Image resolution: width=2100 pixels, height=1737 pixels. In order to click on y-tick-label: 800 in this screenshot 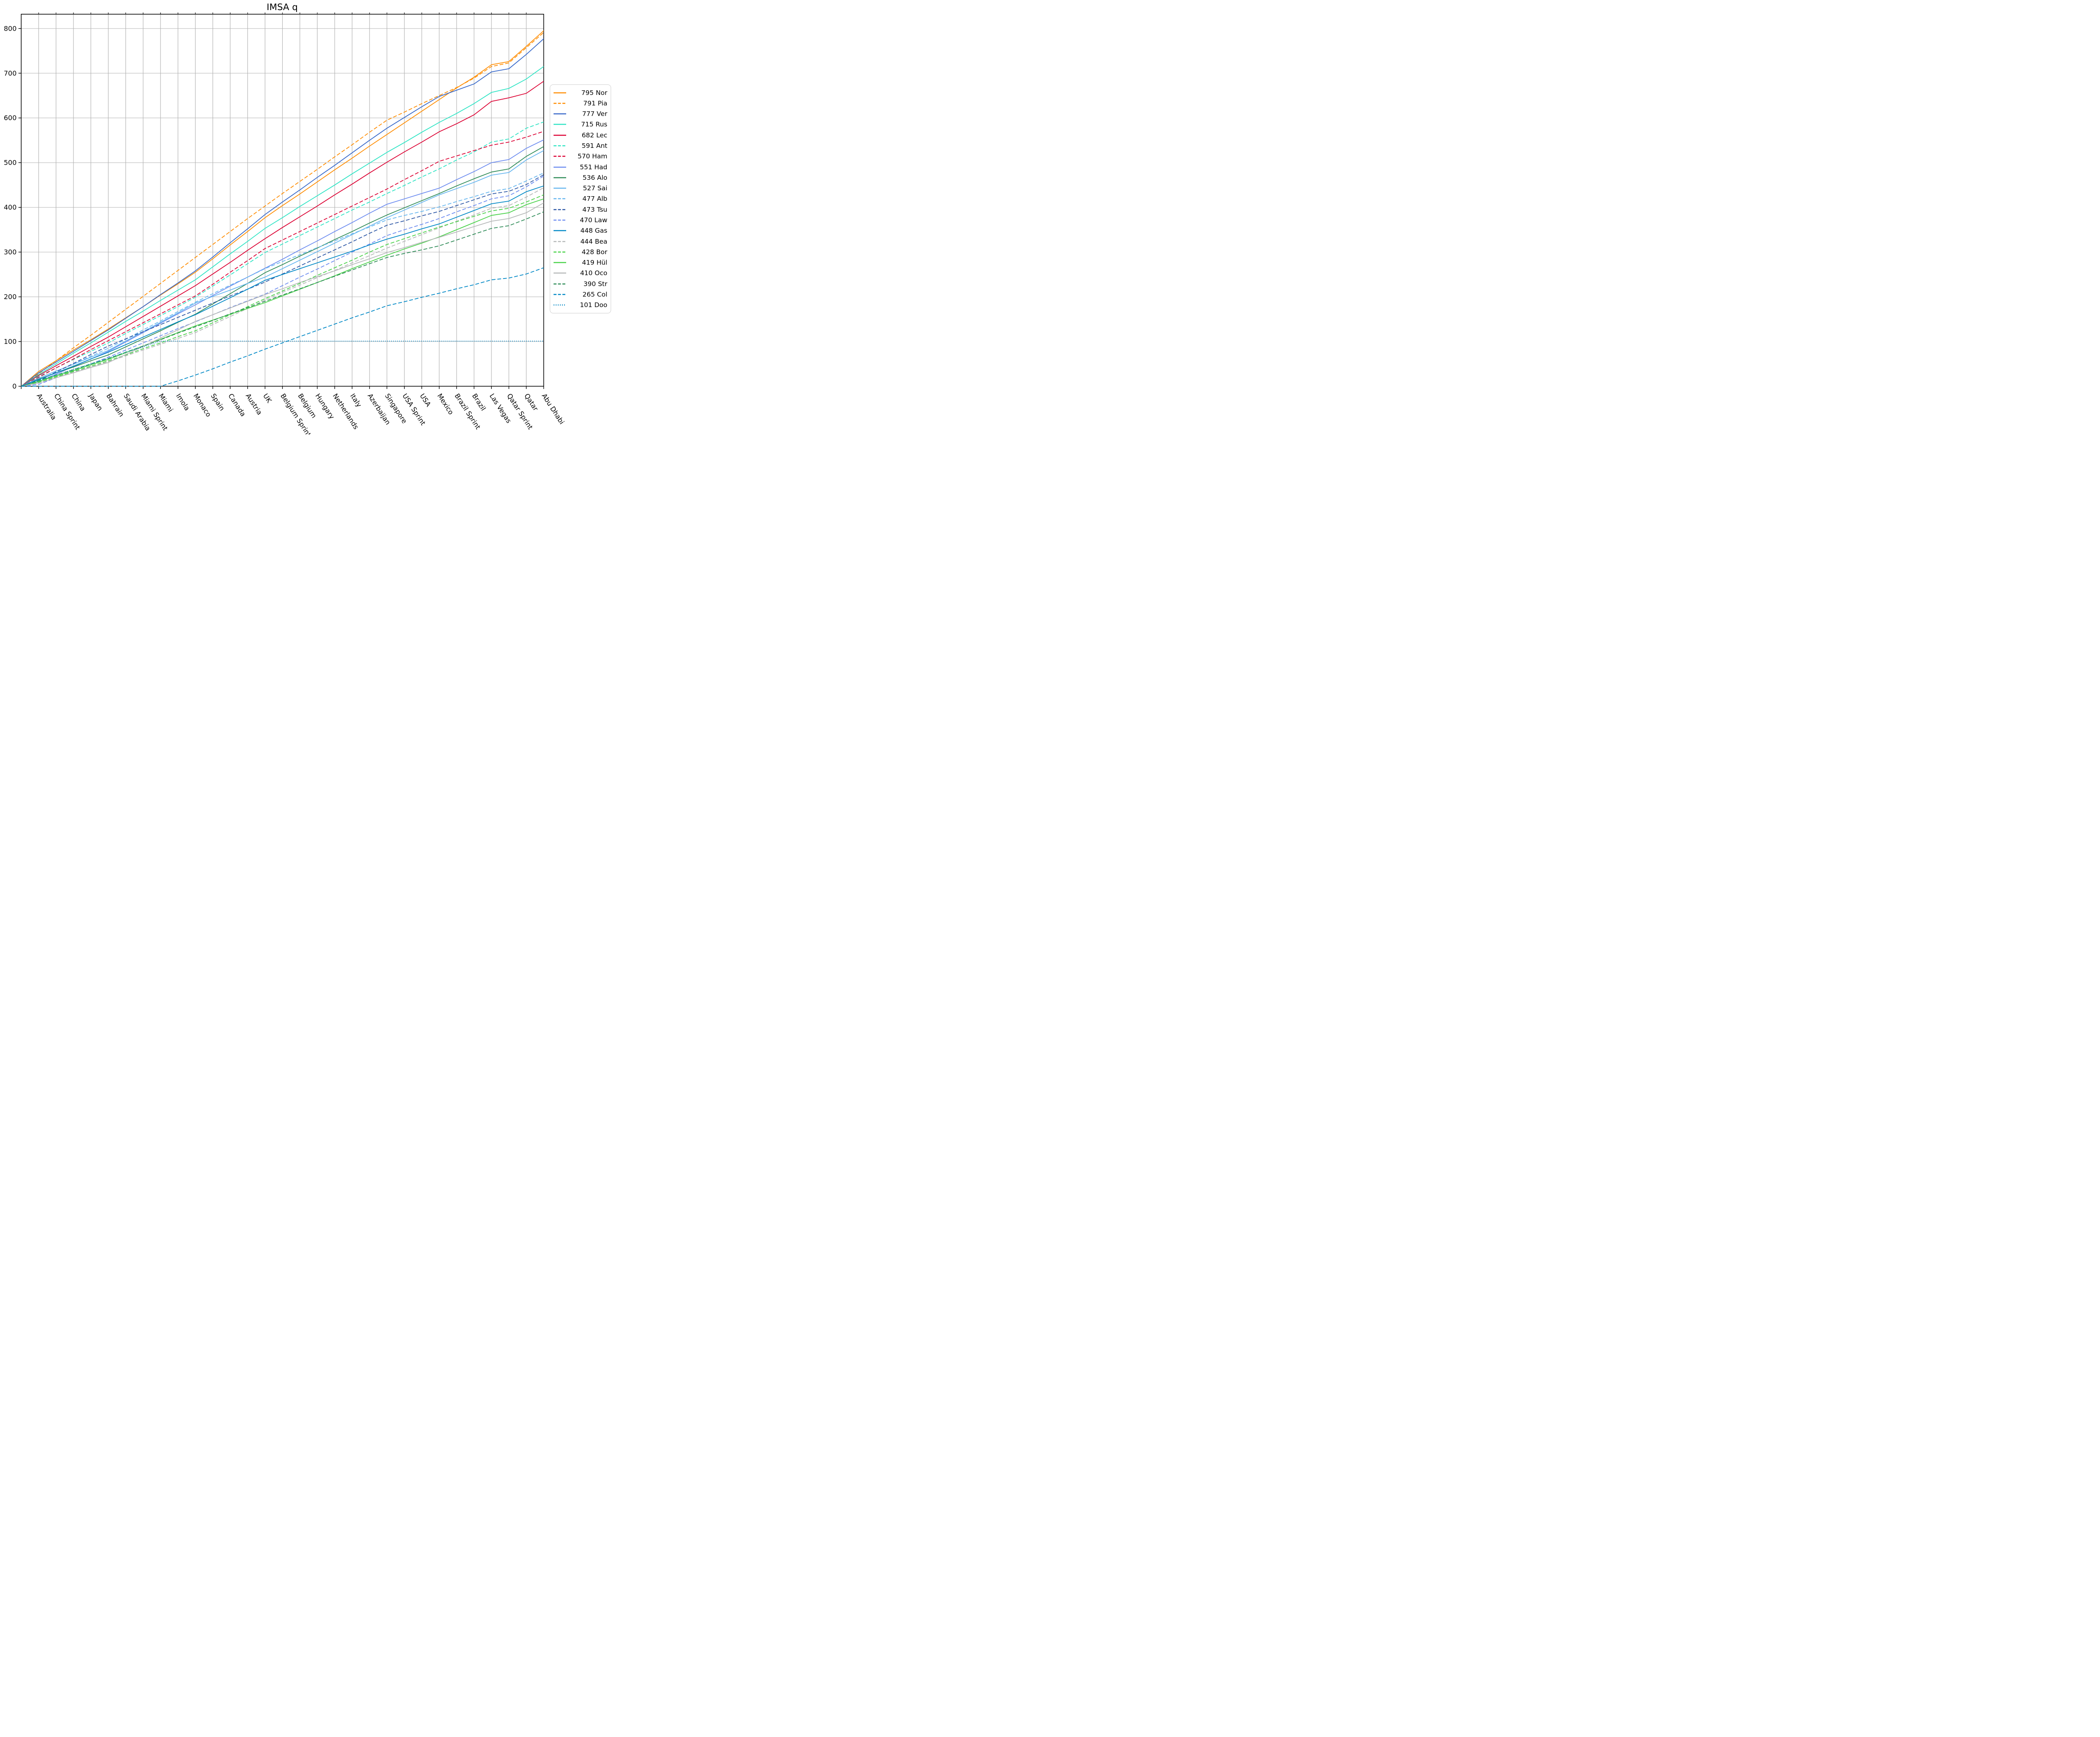, I will do `click(10, 28)`.